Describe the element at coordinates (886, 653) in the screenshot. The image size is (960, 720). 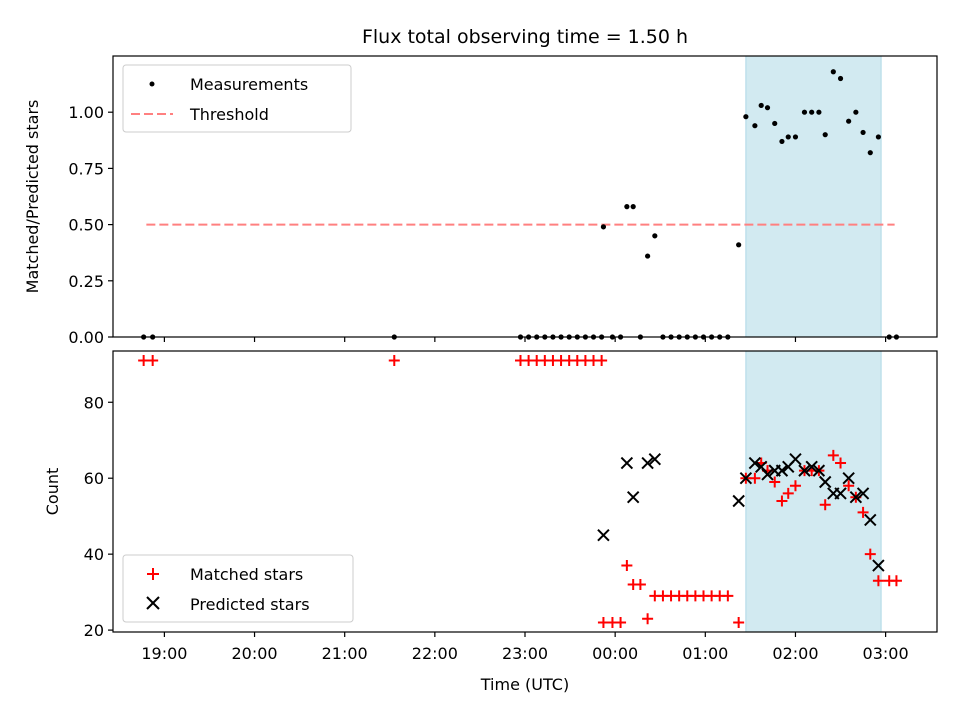
I see `x-tick-label: 03:00` at that location.